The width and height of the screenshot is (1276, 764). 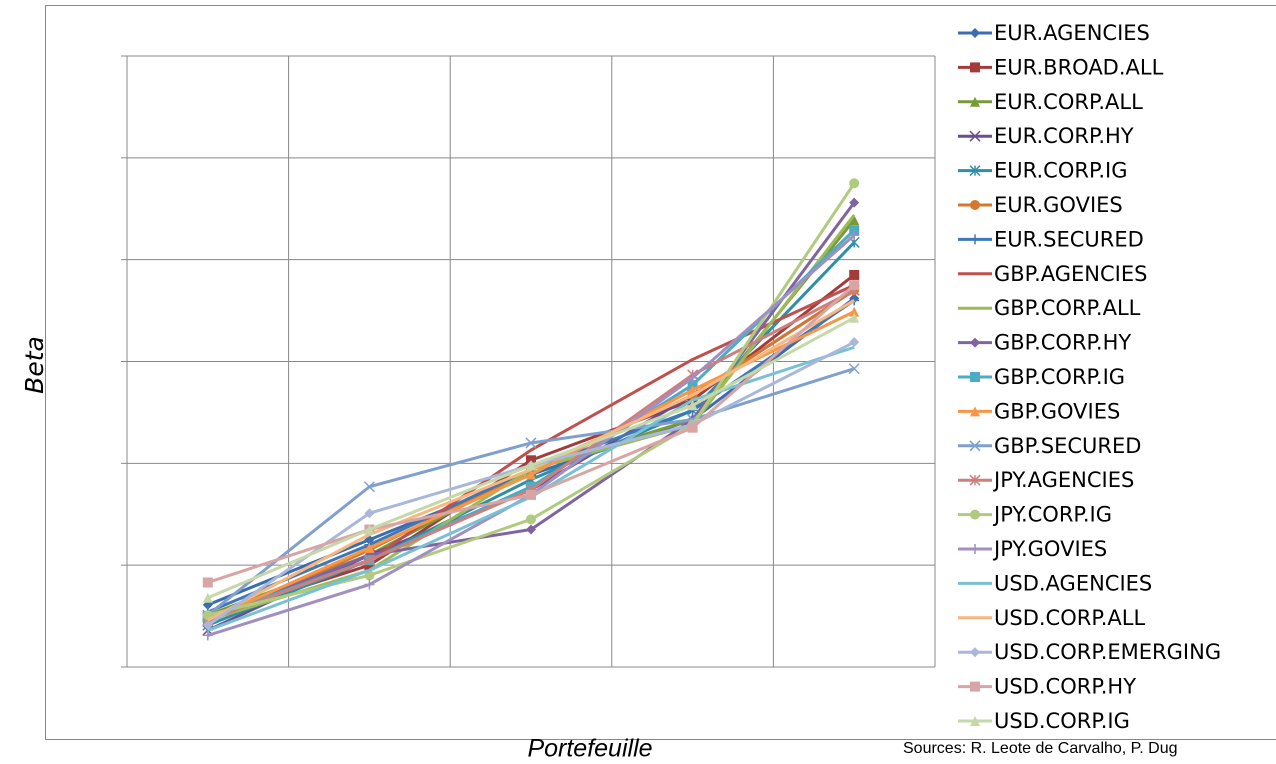 I want to click on legend-entry: JPY.GOVIES, so click(x=1032, y=549).